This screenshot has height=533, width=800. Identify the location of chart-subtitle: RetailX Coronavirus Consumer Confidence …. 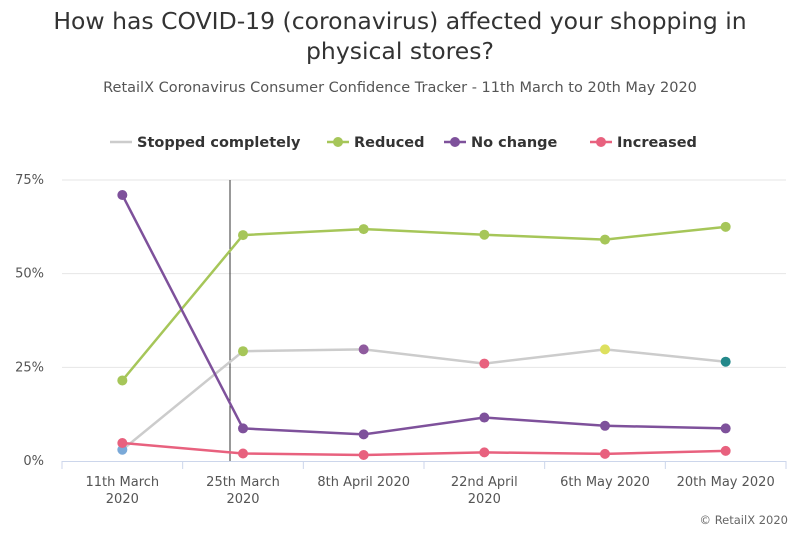
(400, 88).